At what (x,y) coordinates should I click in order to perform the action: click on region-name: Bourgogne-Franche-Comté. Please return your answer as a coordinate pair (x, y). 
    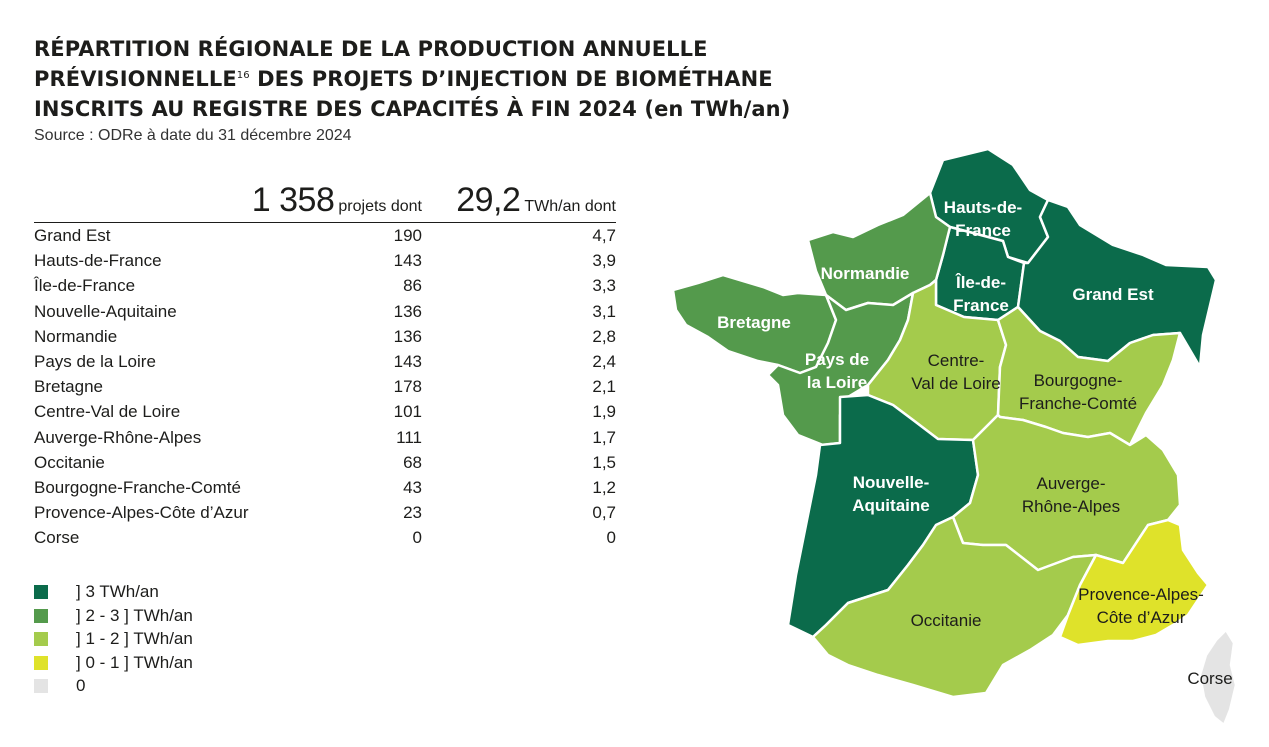
    Looking at the image, I should click on (137, 487).